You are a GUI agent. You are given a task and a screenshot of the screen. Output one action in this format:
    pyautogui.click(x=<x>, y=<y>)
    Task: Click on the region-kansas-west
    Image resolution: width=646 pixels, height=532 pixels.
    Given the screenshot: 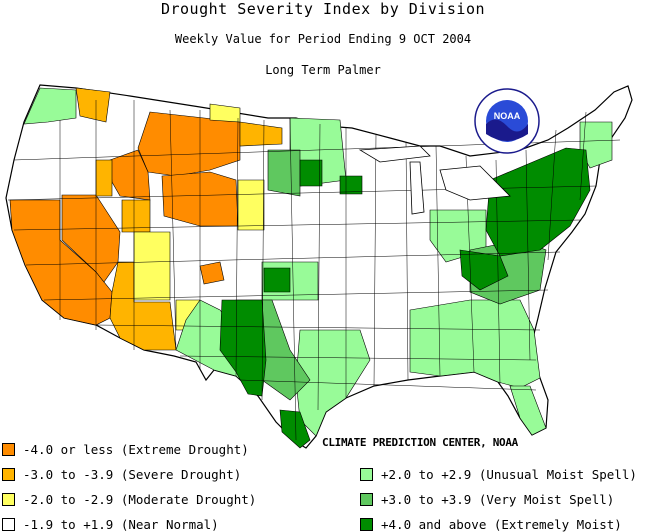 What is the action you would take?
    pyautogui.click(x=277, y=280)
    